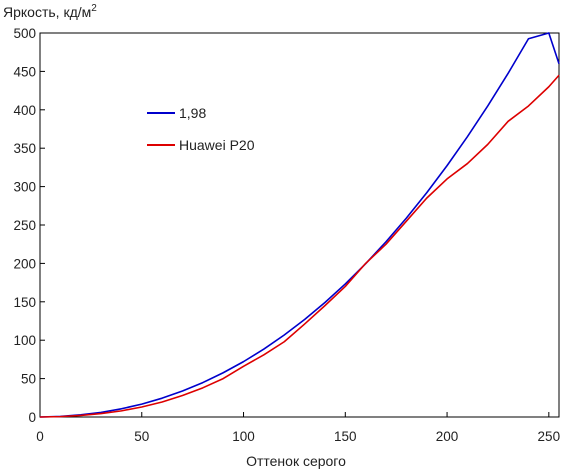 The height and width of the screenshot is (470, 563). What do you see at coordinates (24, 263) in the screenshot?
I see `y-tick-label: 200` at bounding box center [24, 263].